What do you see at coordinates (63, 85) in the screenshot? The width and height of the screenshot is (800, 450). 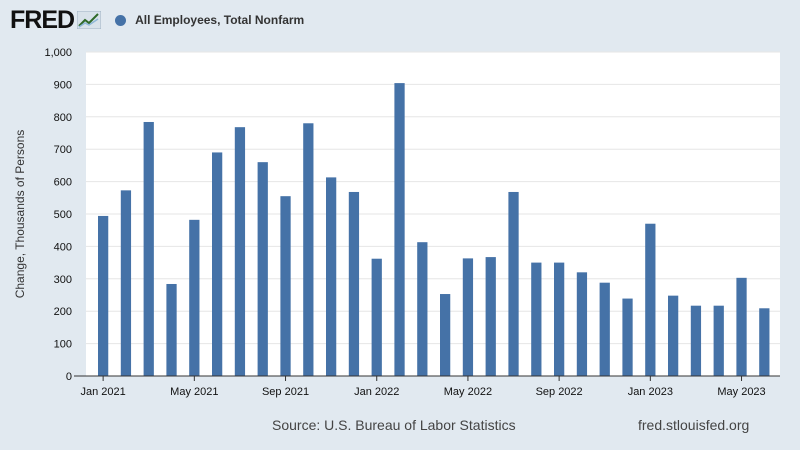 I see `y-tick-label: 900` at bounding box center [63, 85].